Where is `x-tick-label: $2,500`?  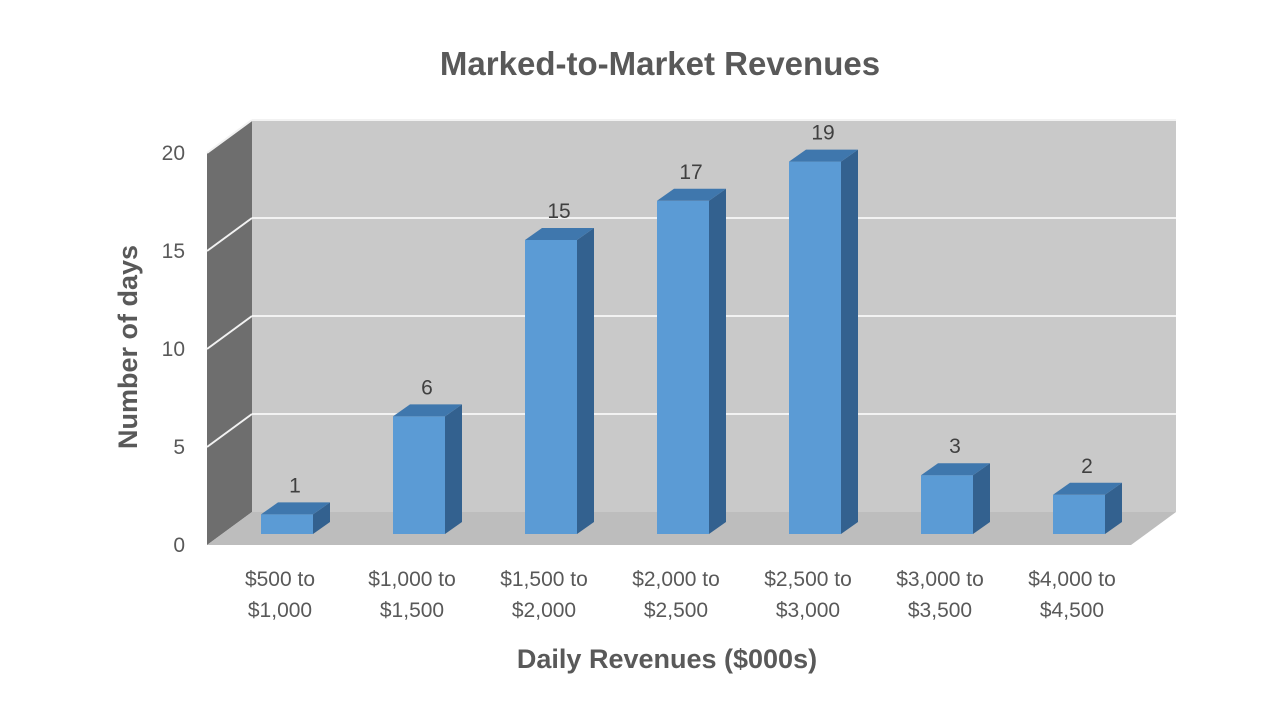
x-tick-label: $2,500 is located at coordinates (676, 610).